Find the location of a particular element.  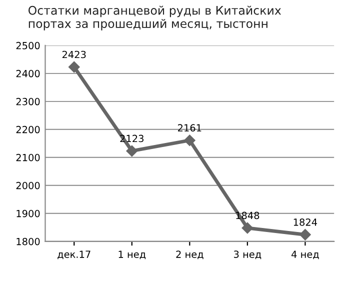

x-tick-label: 3 нед is located at coordinates (248, 255).